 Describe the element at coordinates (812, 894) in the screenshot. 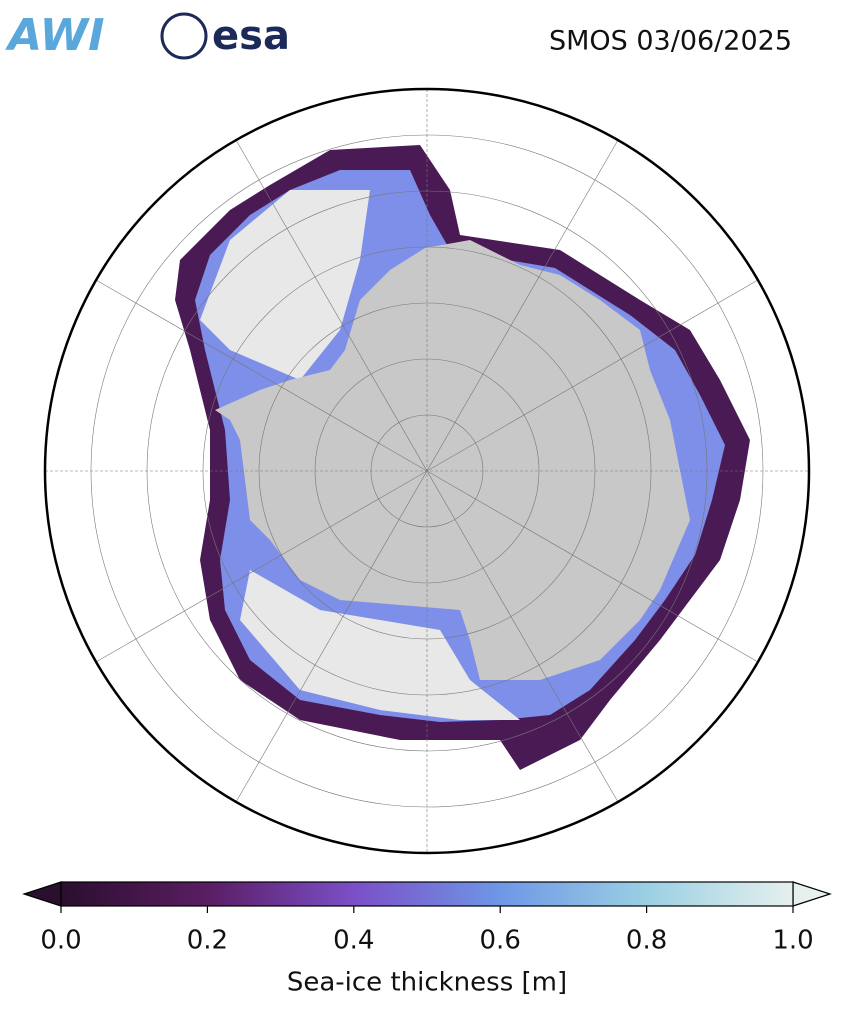

I see `colorbar-extend-high` at that location.